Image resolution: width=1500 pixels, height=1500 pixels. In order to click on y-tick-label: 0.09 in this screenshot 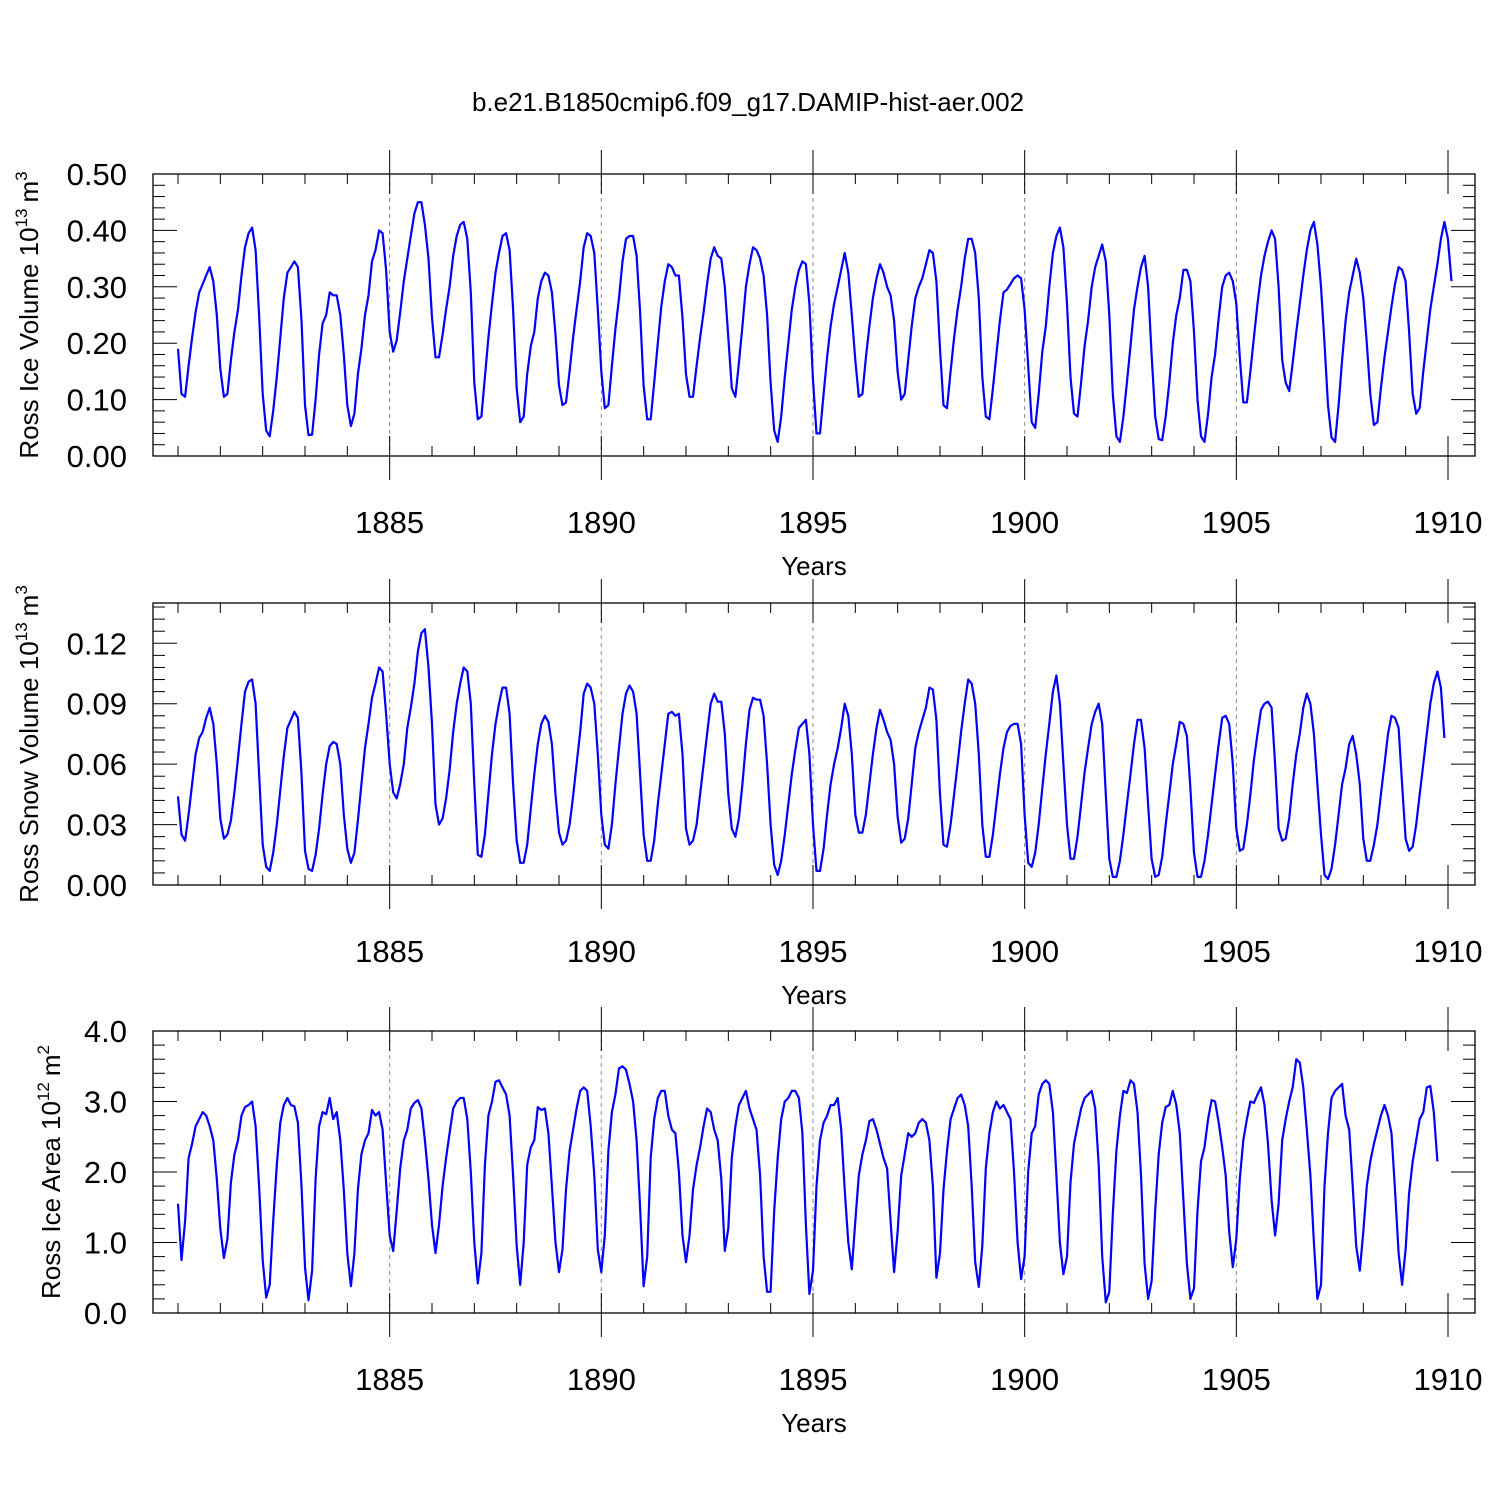, I will do `click(97, 704)`.